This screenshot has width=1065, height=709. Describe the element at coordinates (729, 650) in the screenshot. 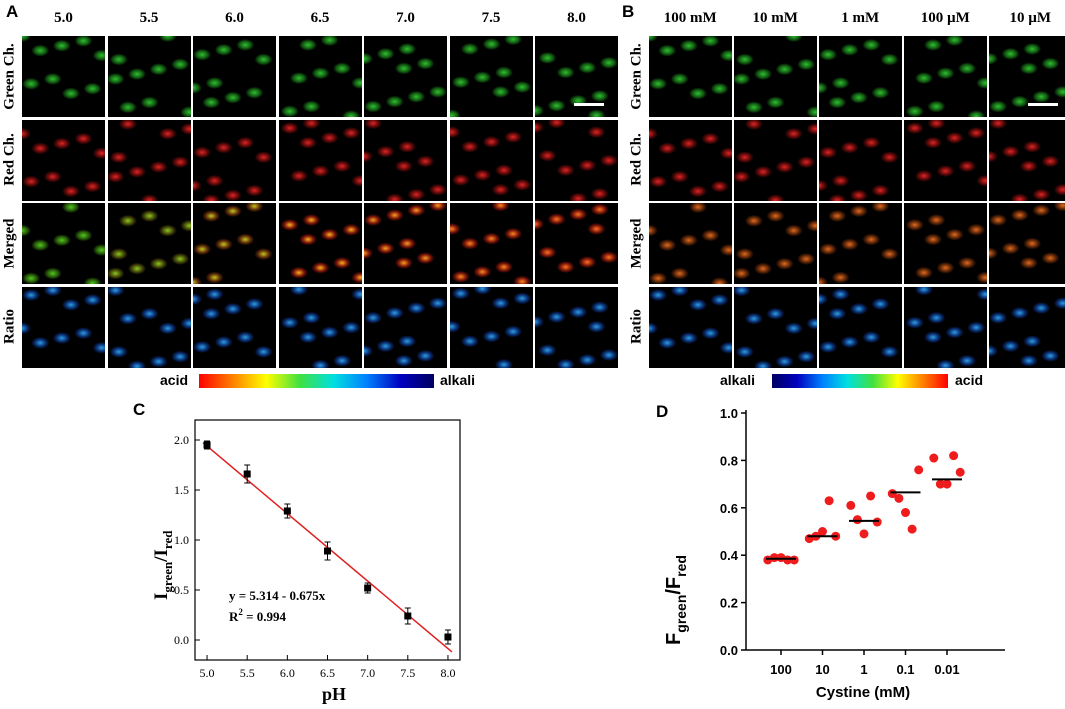

I see `chart-d-ytick-label: 0.0` at that location.